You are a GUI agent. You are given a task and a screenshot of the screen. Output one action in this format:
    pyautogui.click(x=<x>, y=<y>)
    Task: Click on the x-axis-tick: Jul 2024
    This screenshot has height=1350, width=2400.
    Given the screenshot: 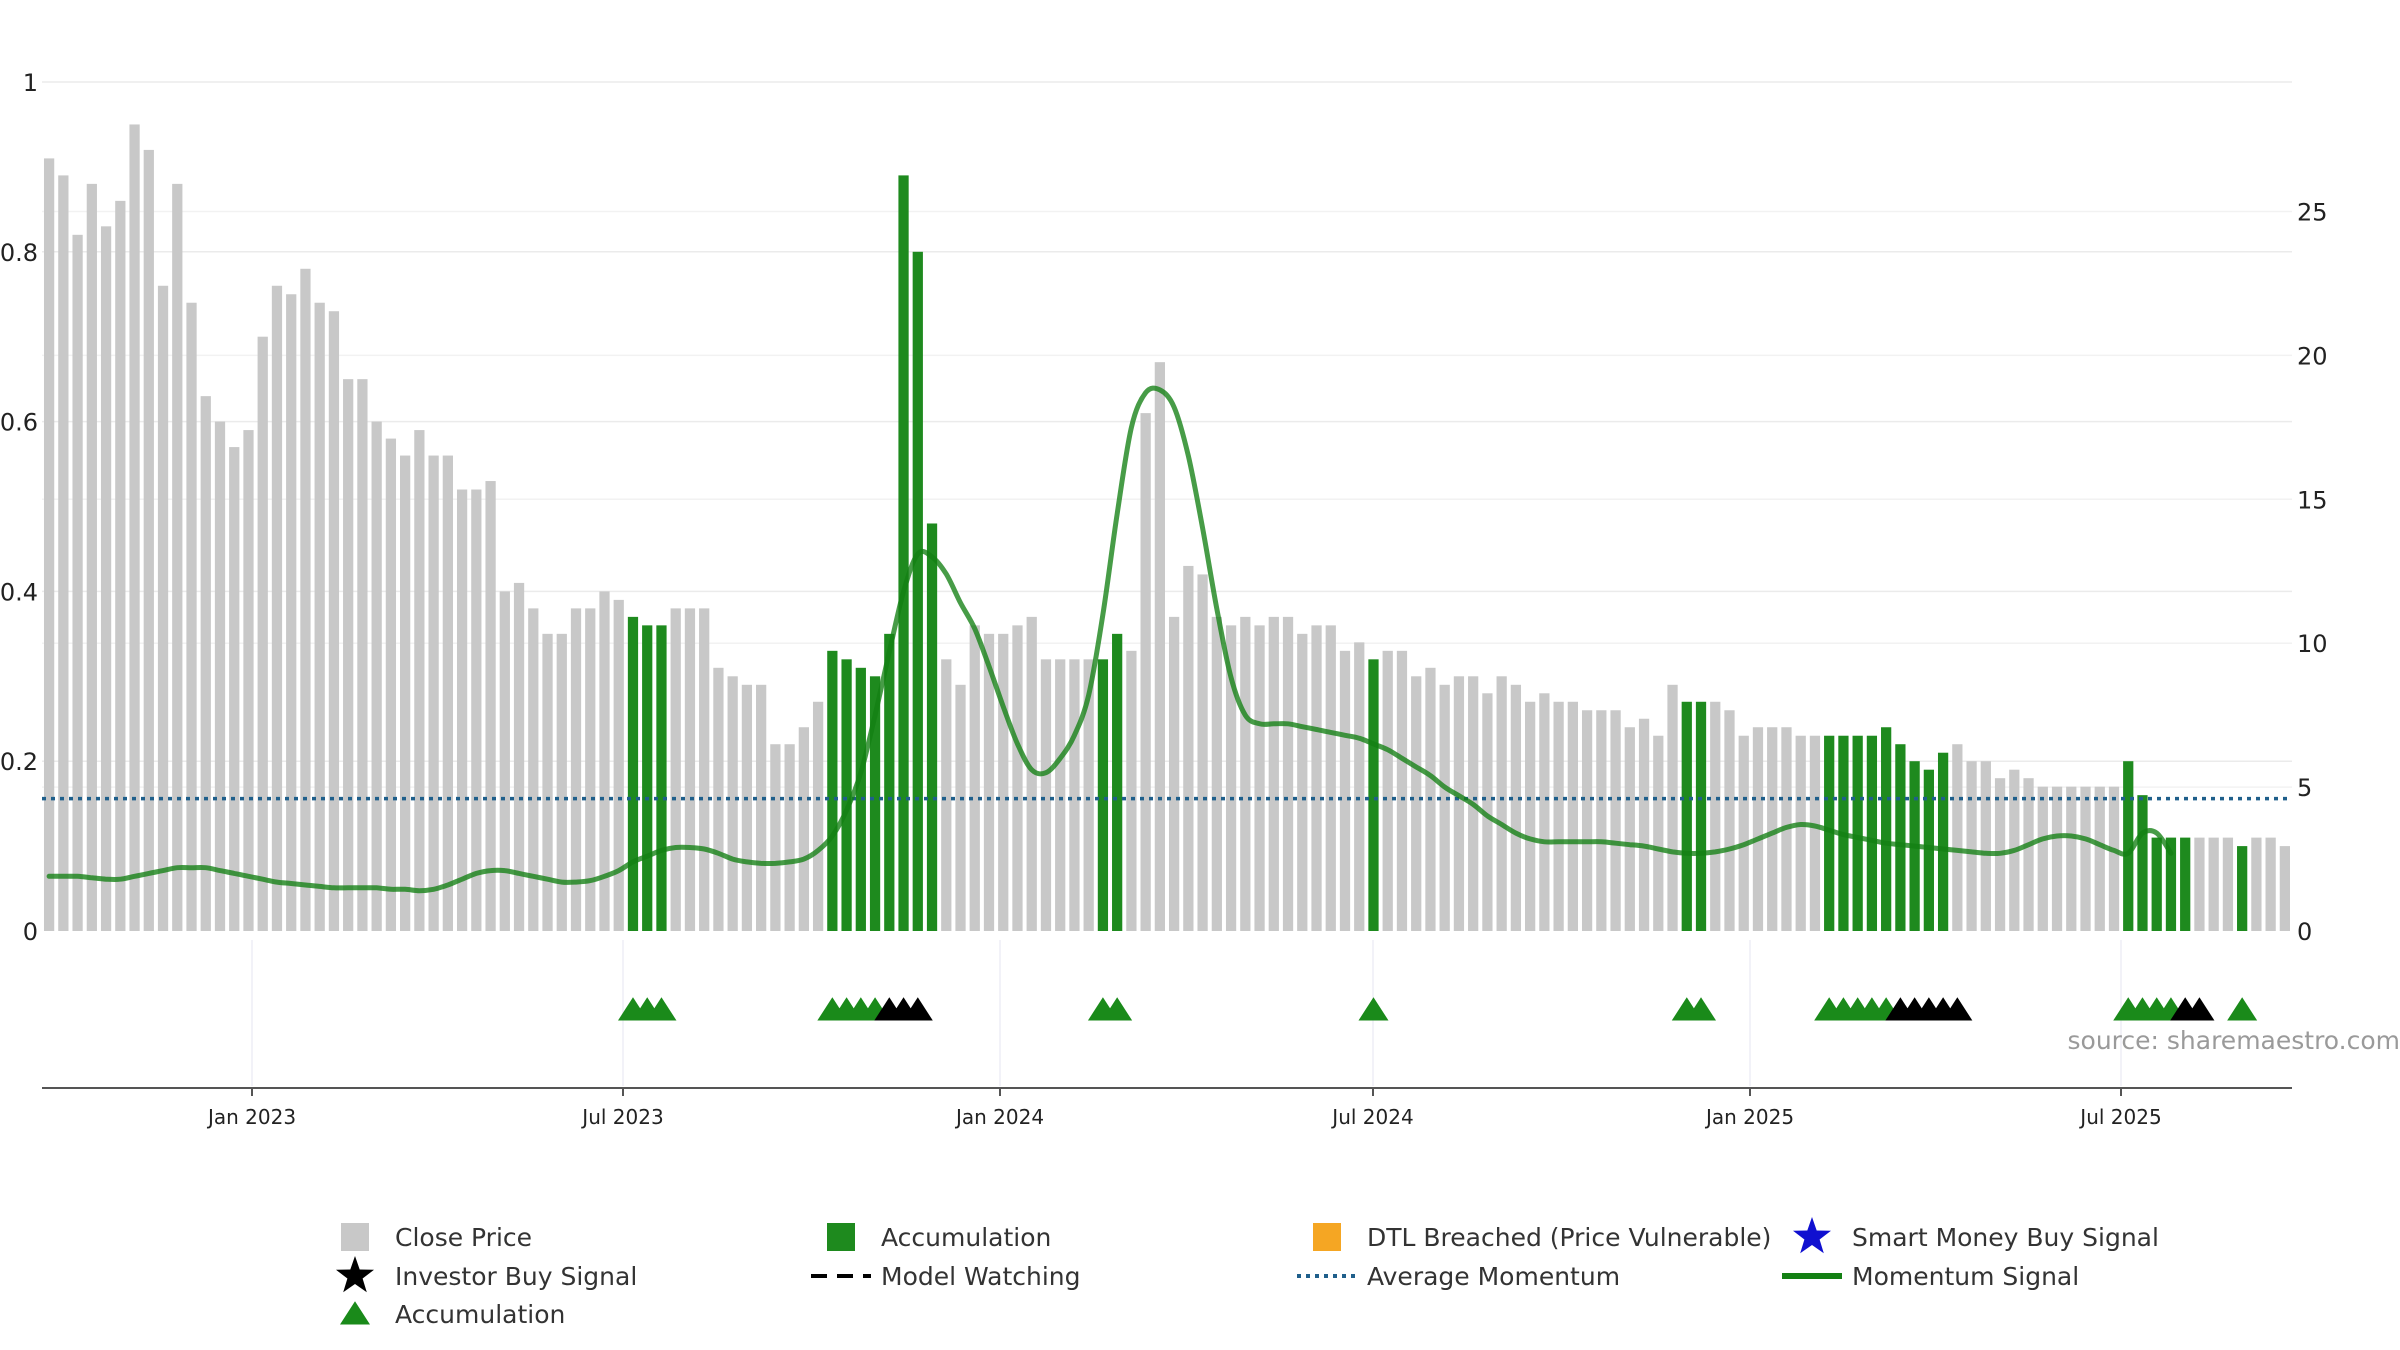 What is the action you would take?
    pyautogui.click(x=1371, y=1117)
    